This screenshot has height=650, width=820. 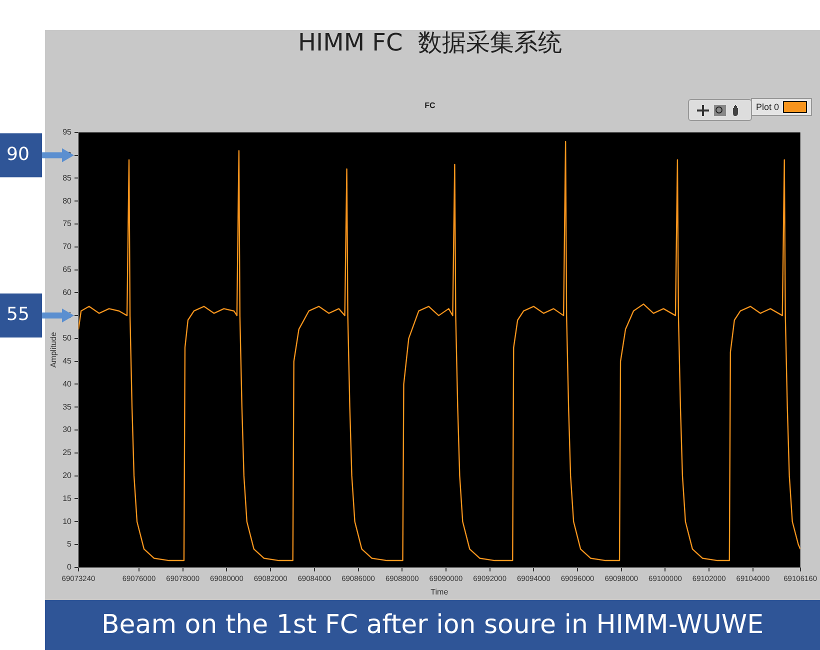 What do you see at coordinates (67, 338) in the screenshot?
I see `y-tick-label: 50` at bounding box center [67, 338].